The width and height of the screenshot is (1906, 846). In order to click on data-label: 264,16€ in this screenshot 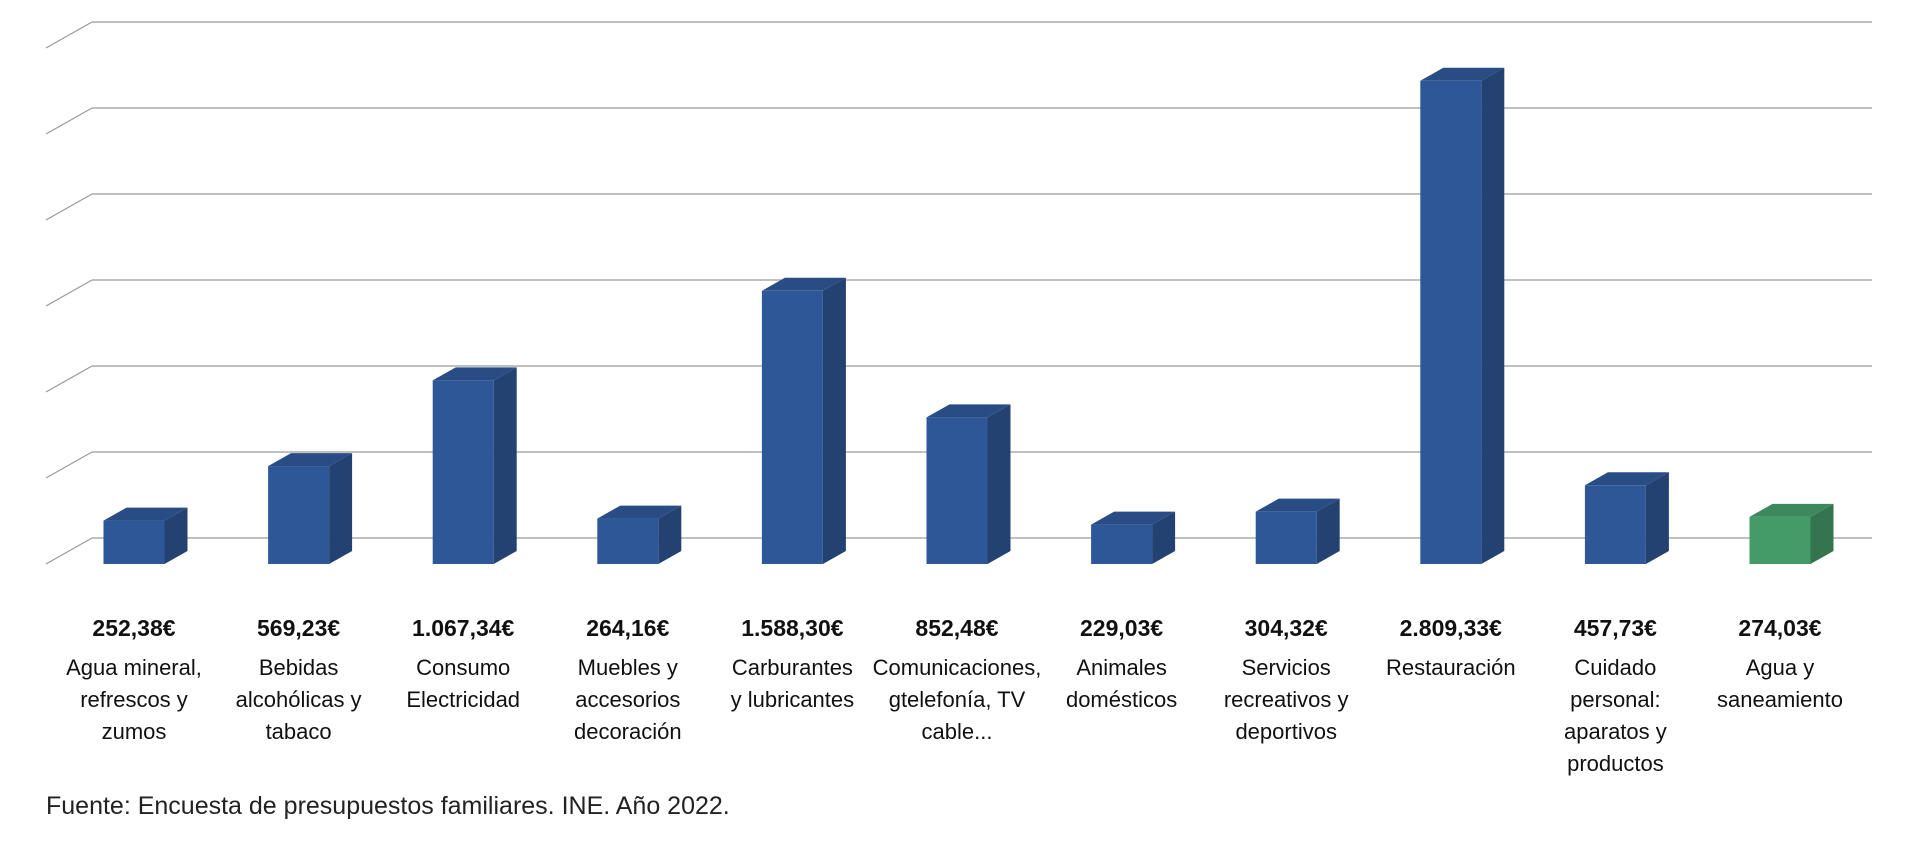, I will do `click(627, 628)`.